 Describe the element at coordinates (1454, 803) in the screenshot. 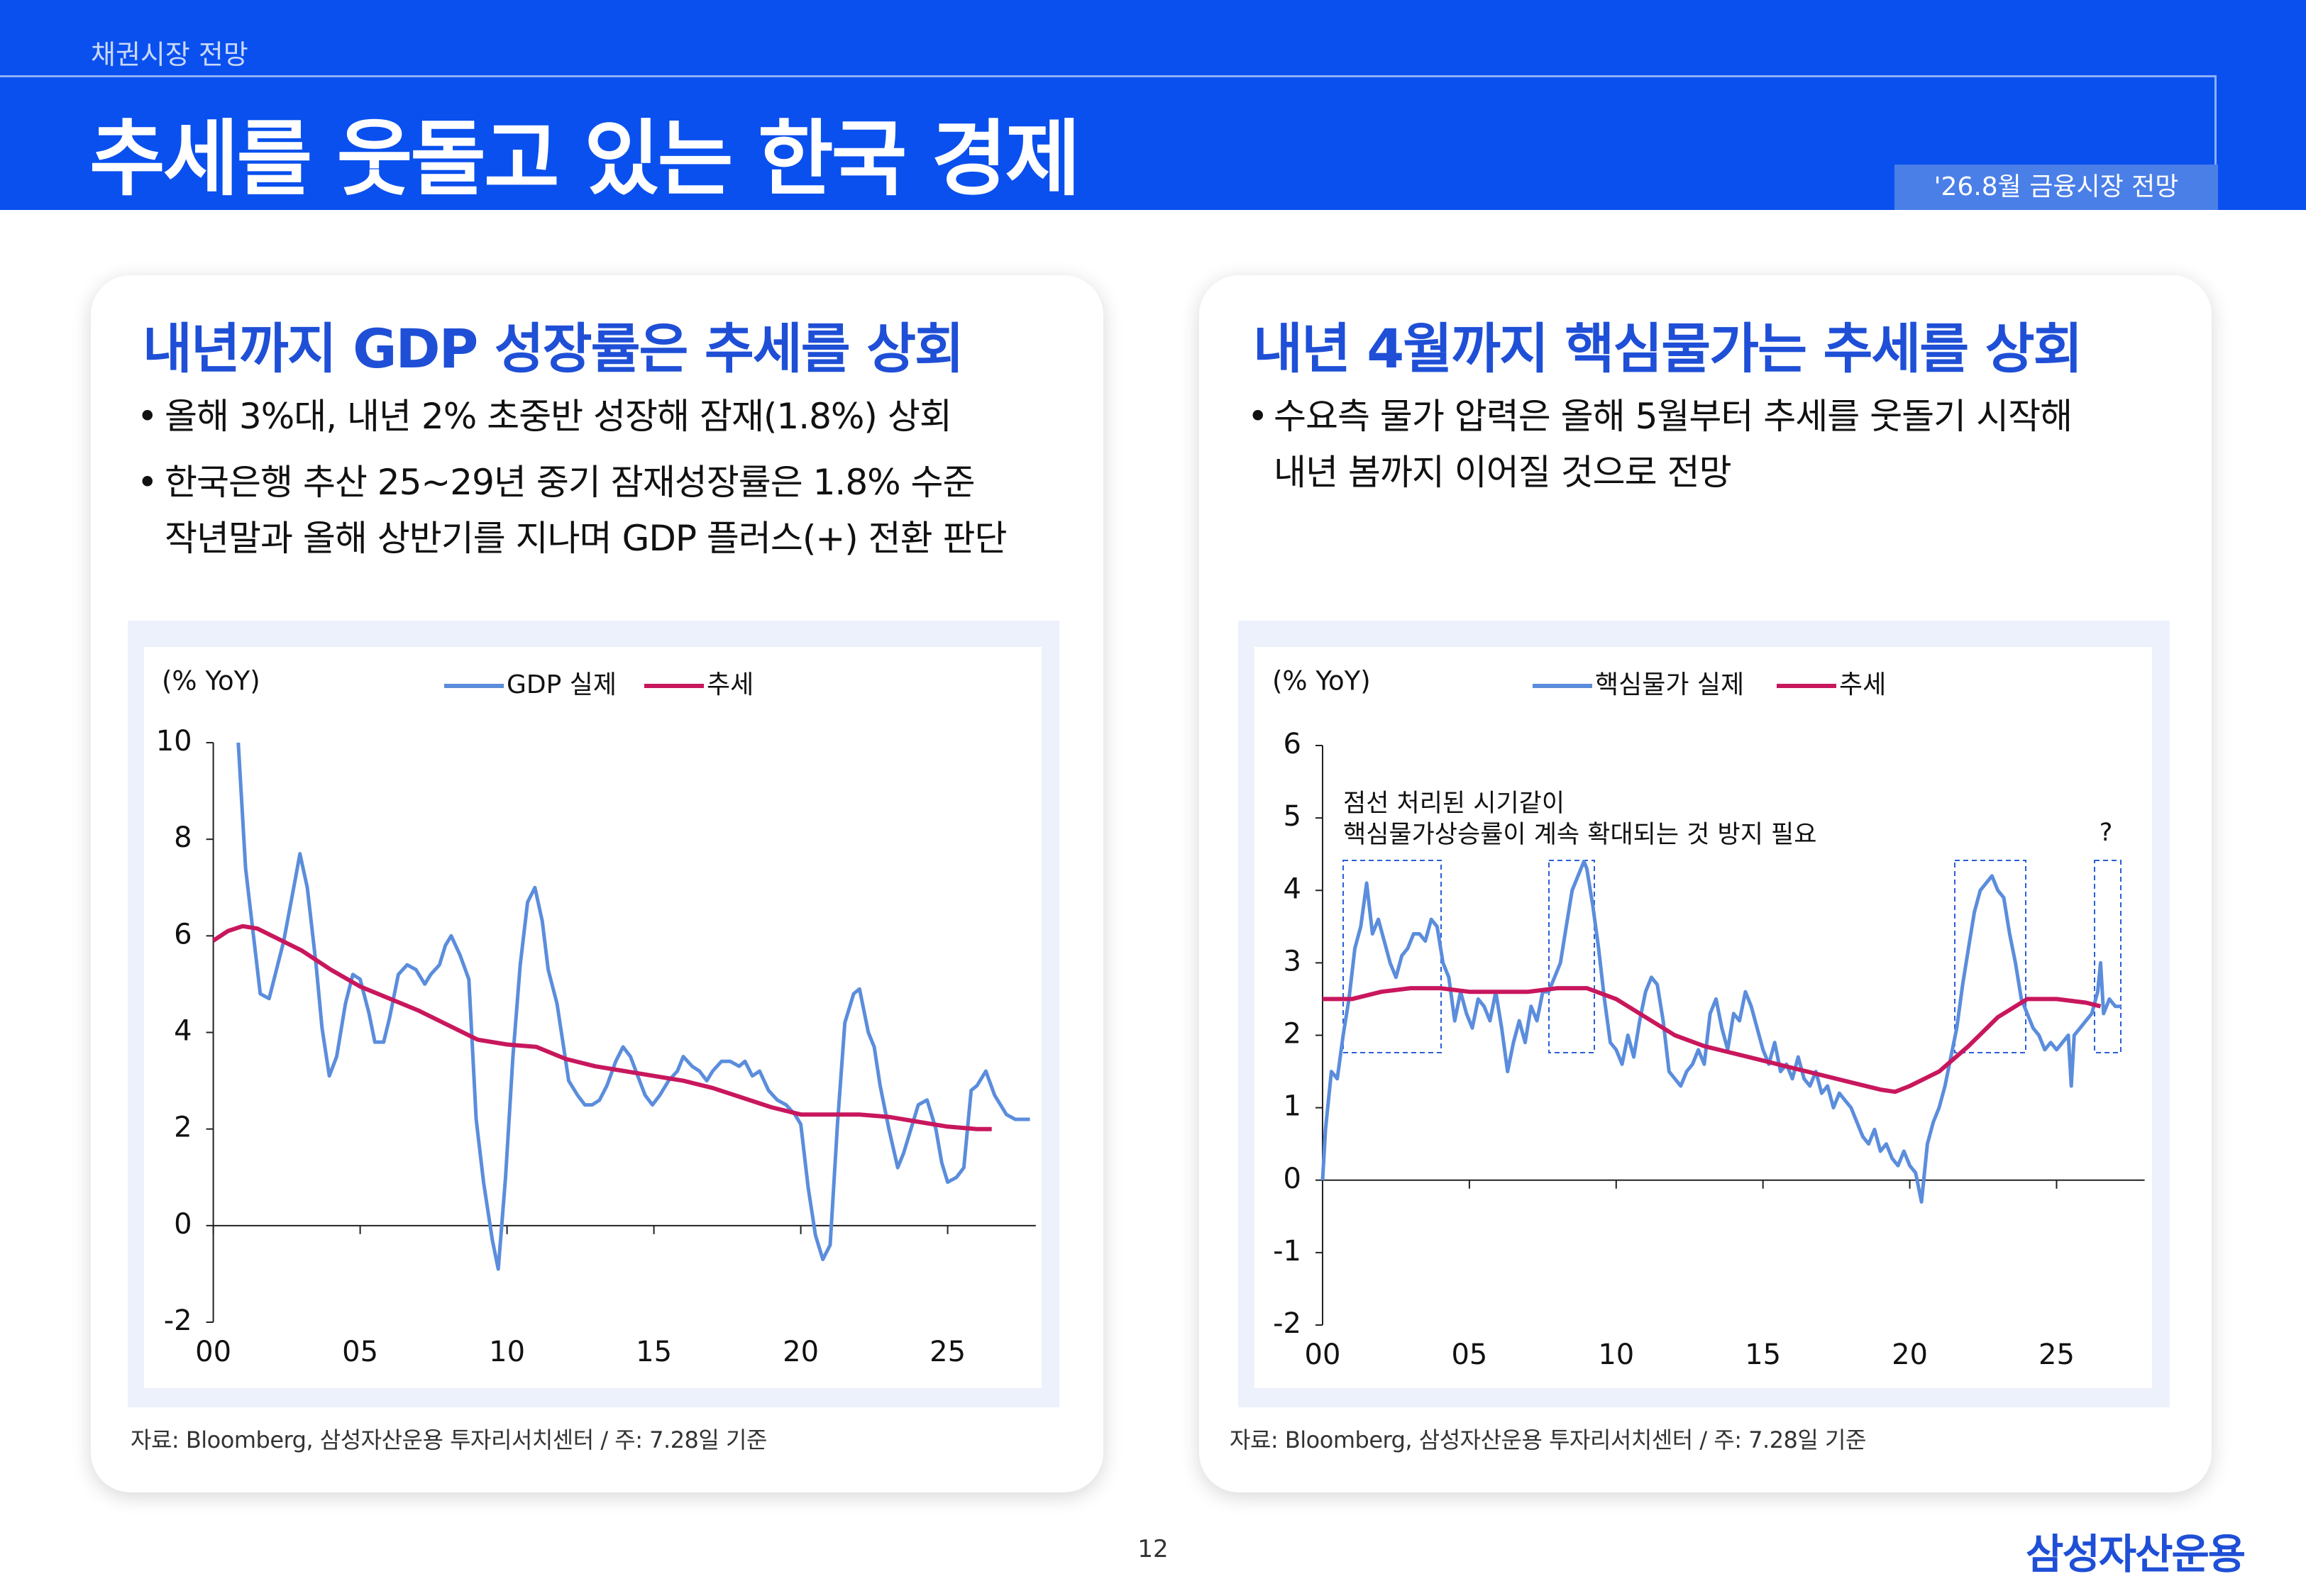

I see `annotation: 점선 처리된 시기같이` at that location.